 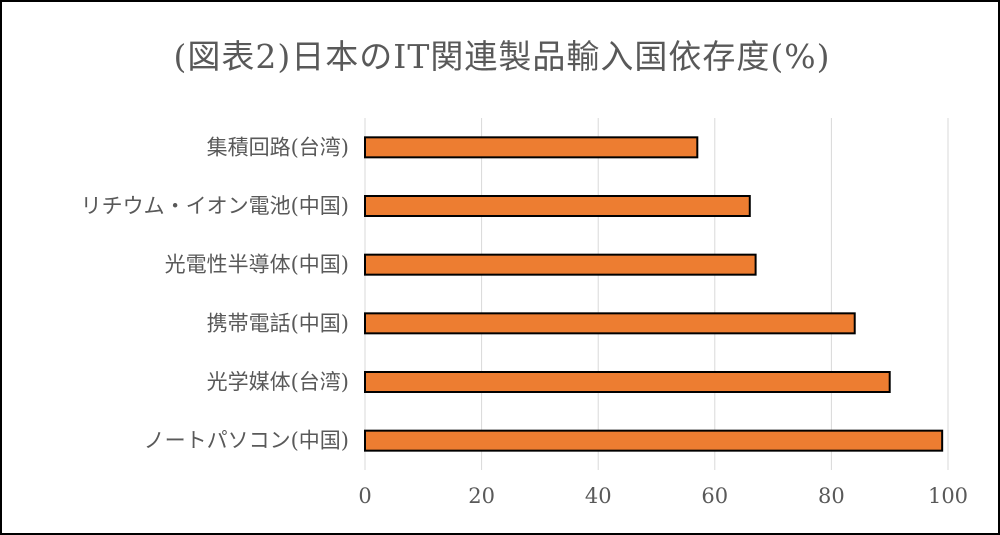 What do you see at coordinates (481, 496) in the screenshot?
I see `x-tick-label: 20` at bounding box center [481, 496].